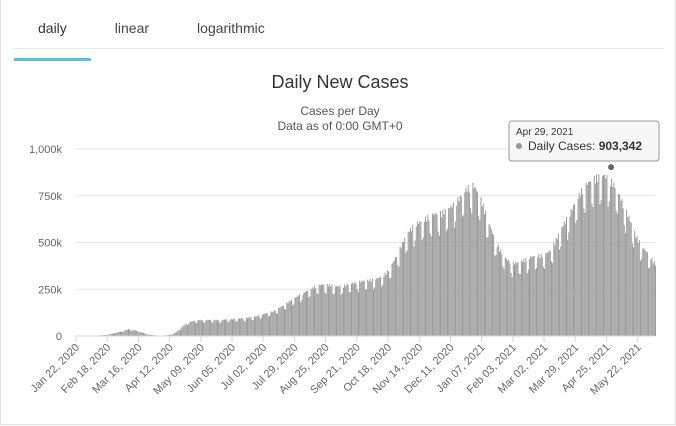 The width and height of the screenshot is (676, 426). Describe the element at coordinates (132, 28) in the screenshot. I see `tab-linear: linear` at that location.